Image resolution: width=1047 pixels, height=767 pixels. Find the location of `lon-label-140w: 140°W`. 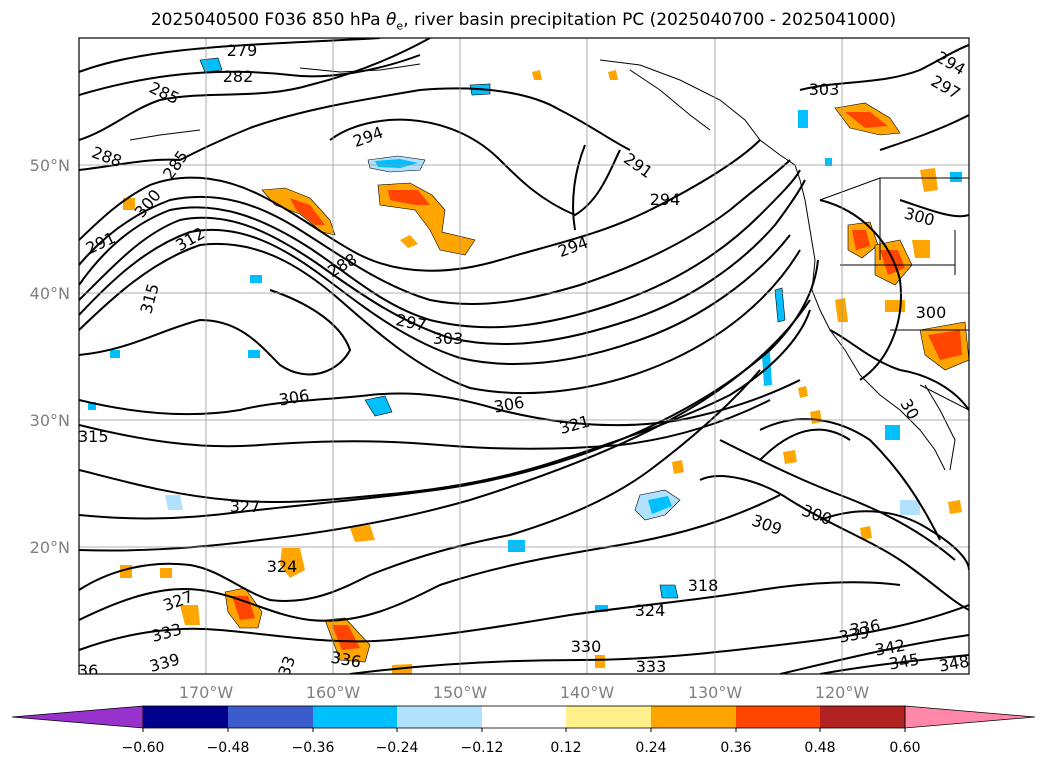

lon-label-140w: 140°W is located at coordinates (587, 692).